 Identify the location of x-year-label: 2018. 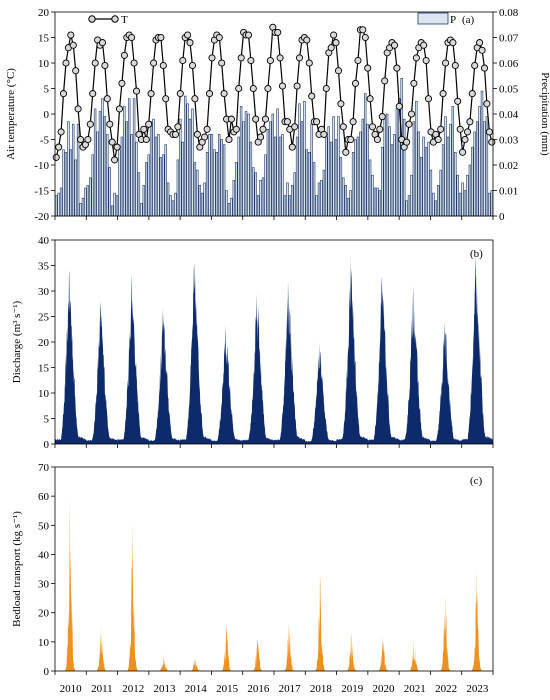
(321, 689).